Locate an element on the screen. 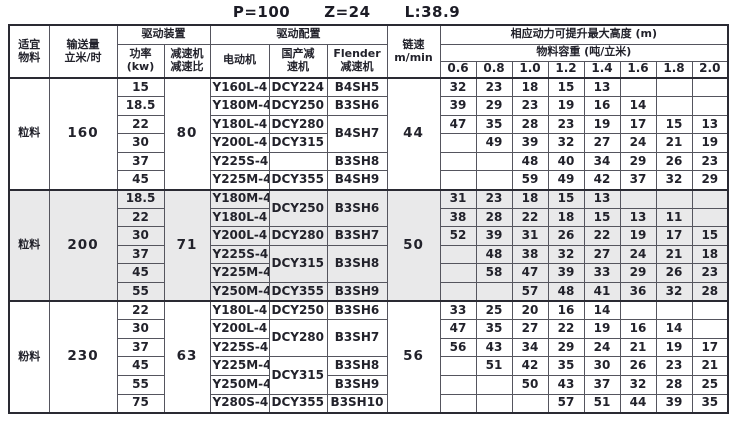 Image resolution: width=737 pixels, height=444 pixels. motor-cell: Y180L-4 is located at coordinates (239, 217).